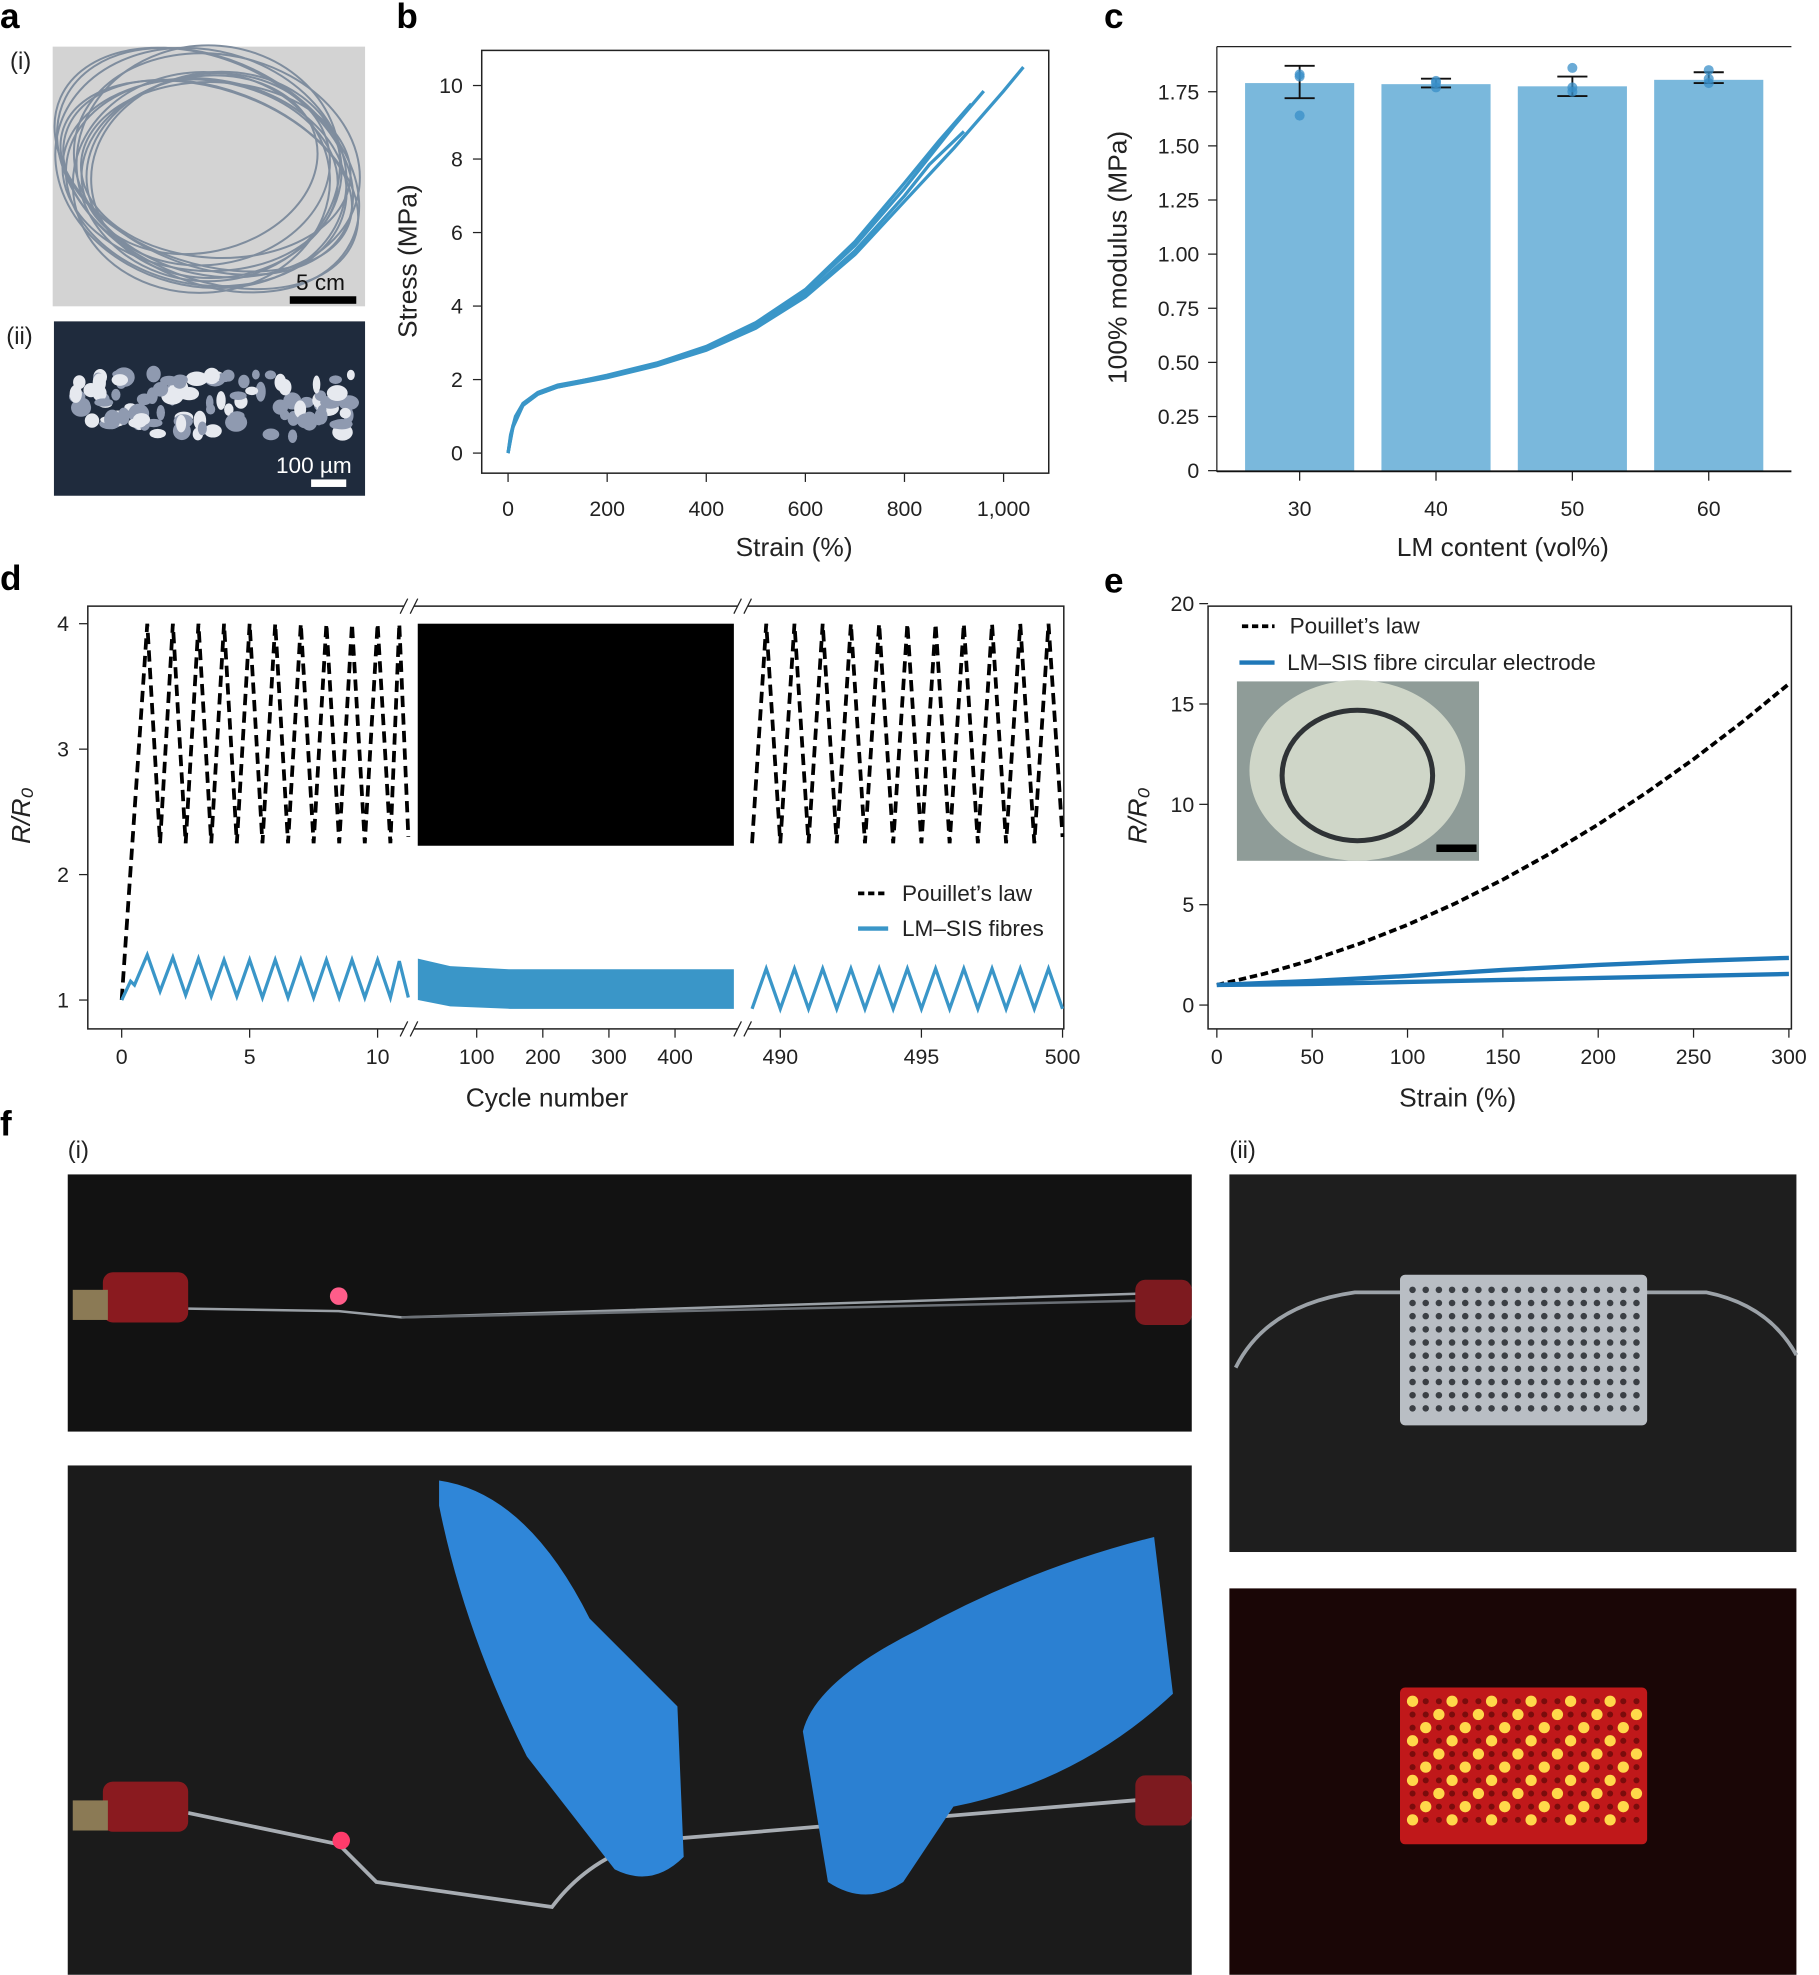 The image size is (1819, 1975). Describe the element at coordinates (1503, 547) in the screenshot. I see `x-axis-label: LM content (vol%)` at that location.